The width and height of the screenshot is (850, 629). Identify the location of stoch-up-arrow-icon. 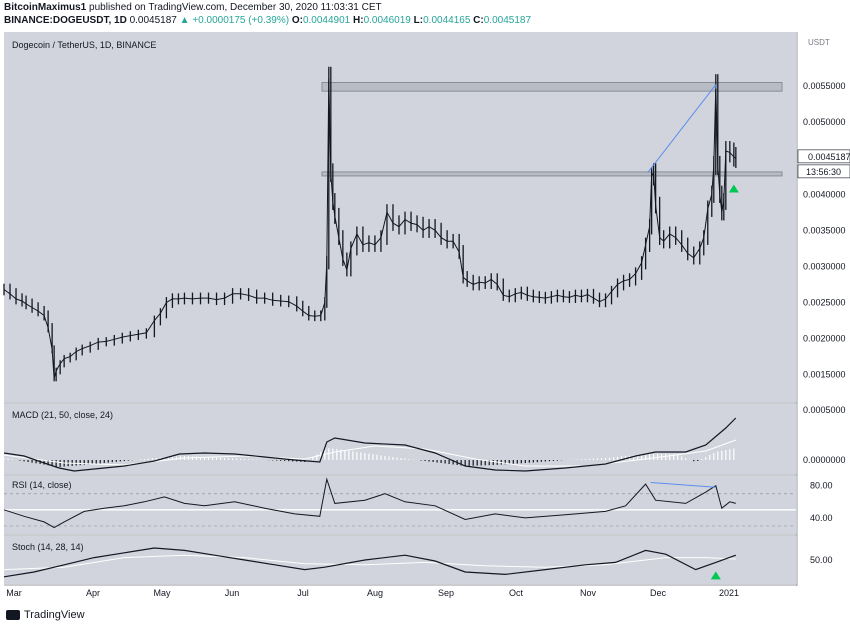
(715, 575).